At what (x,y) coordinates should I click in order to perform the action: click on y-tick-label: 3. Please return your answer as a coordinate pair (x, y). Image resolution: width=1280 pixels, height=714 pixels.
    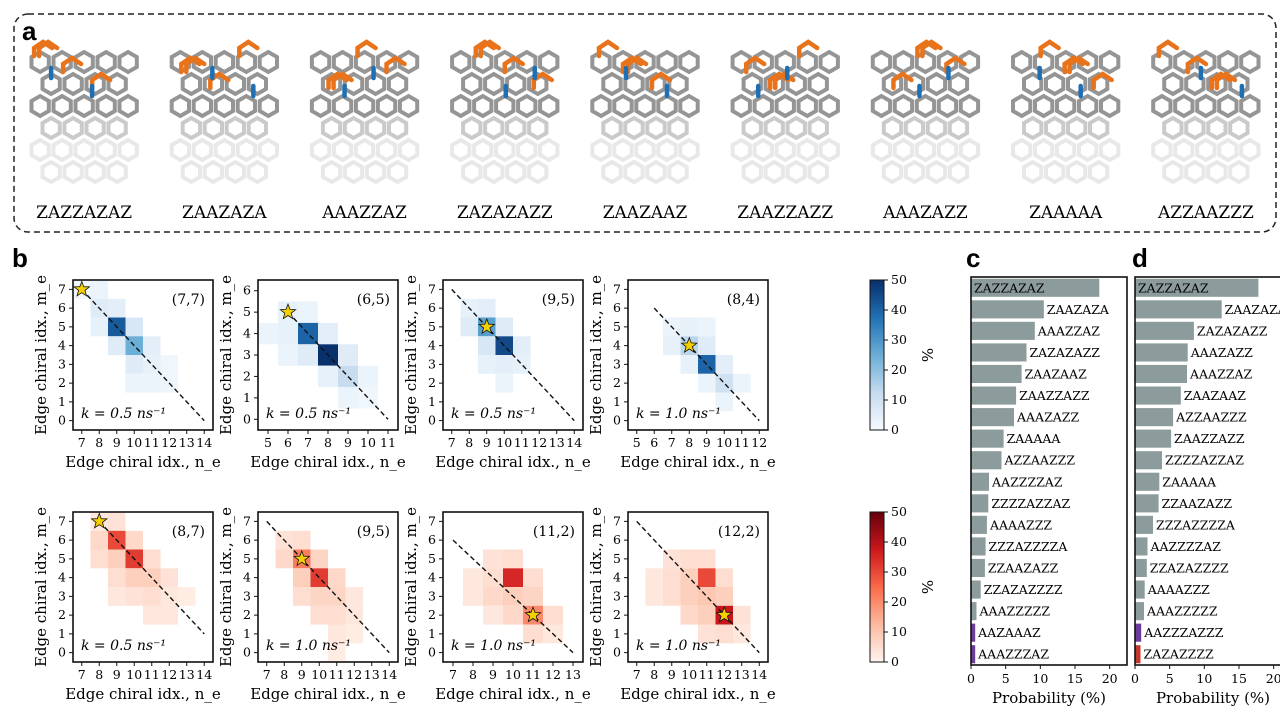
    Looking at the image, I should click on (247, 595).